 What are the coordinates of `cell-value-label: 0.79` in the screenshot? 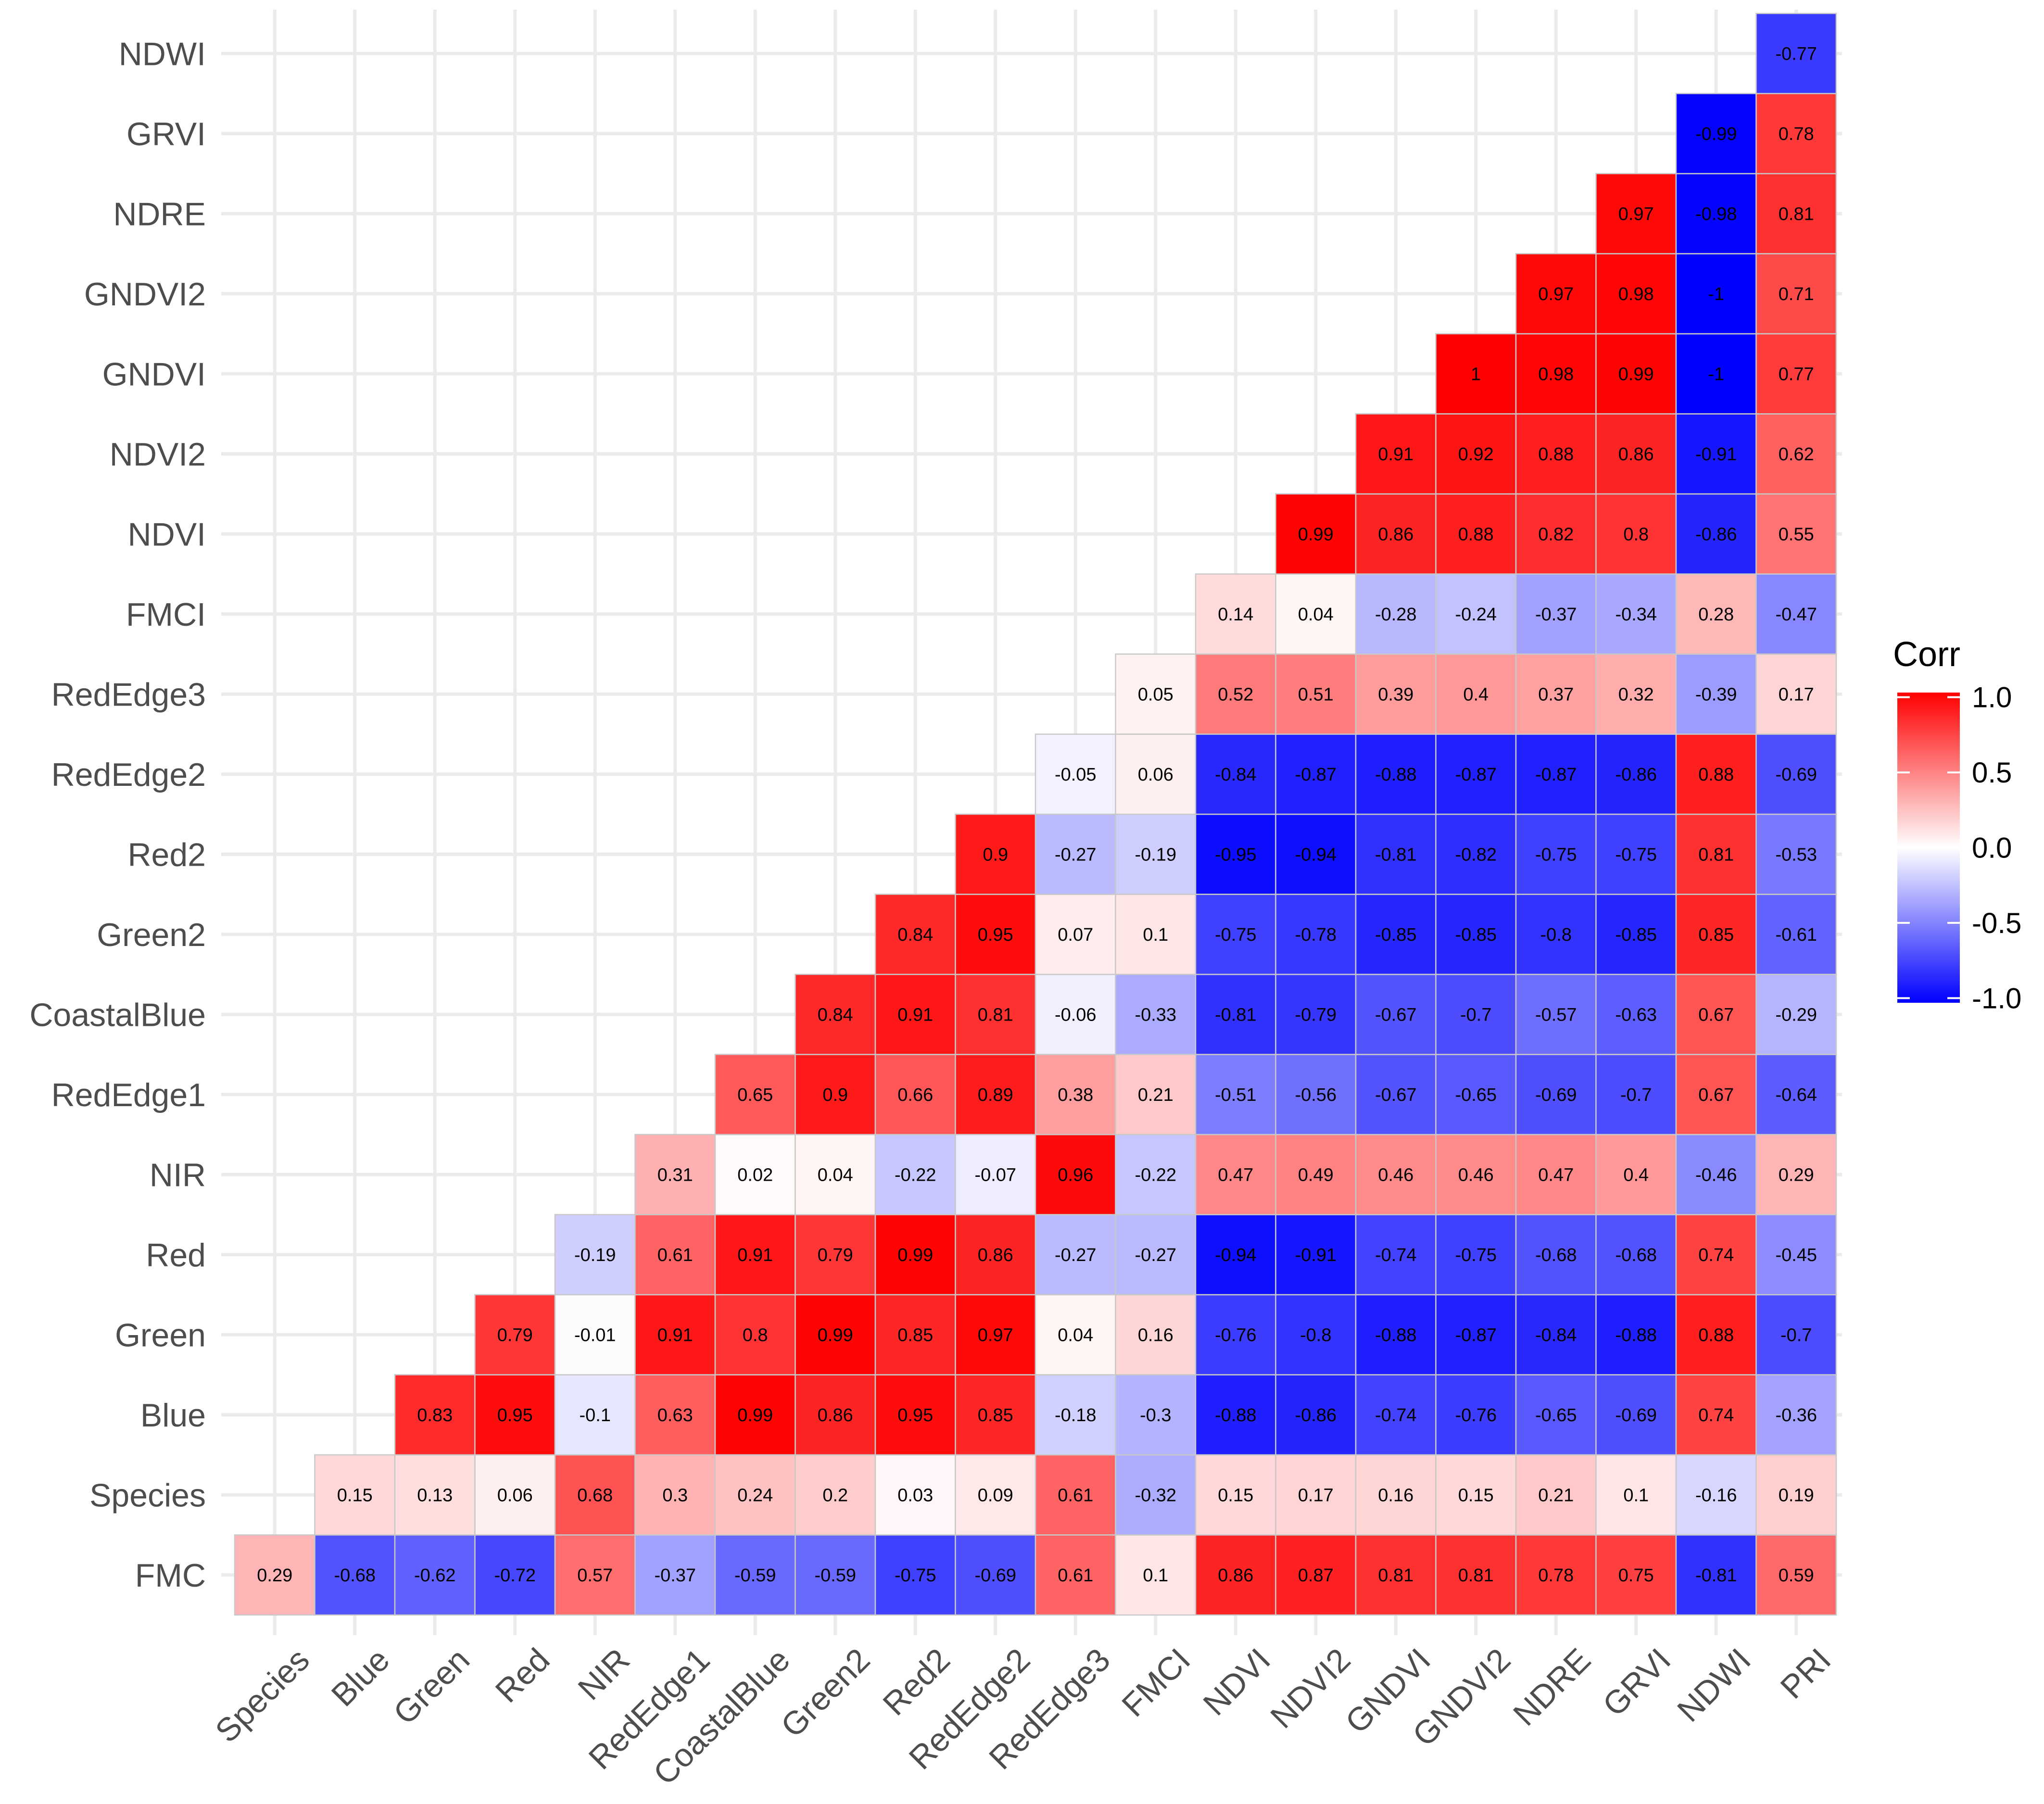 It's located at (835, 1255).